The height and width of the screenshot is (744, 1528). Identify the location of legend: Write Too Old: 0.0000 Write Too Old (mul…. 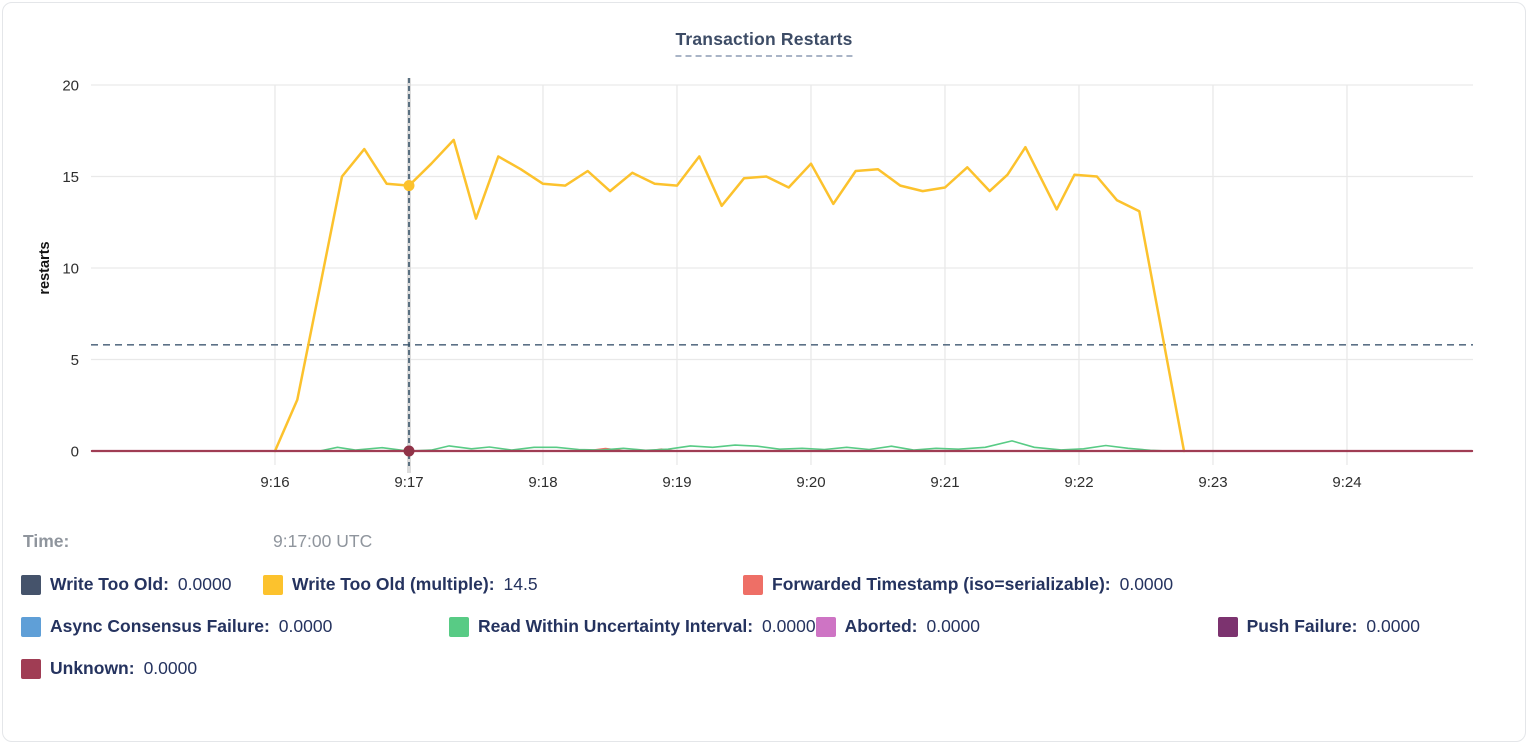
(773, 626).